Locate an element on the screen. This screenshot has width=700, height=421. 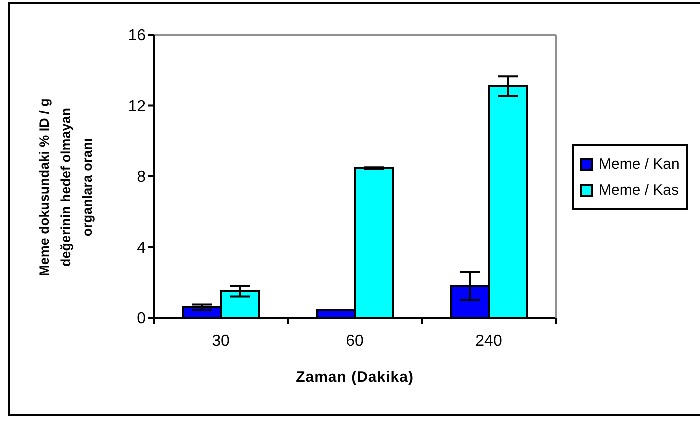
y-tick-label: 4 is located at coordinates (141, 248).